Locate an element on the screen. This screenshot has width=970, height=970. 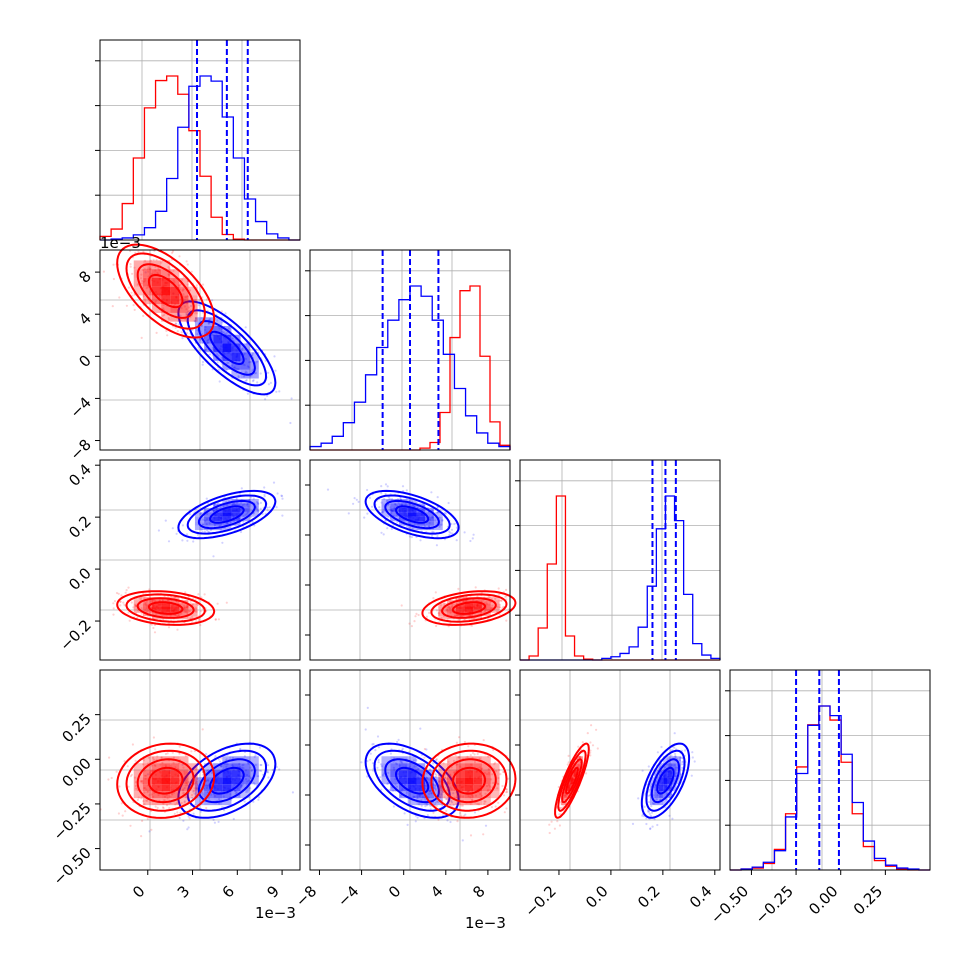
hist-red-p0 is located at coordinates (199, 158).